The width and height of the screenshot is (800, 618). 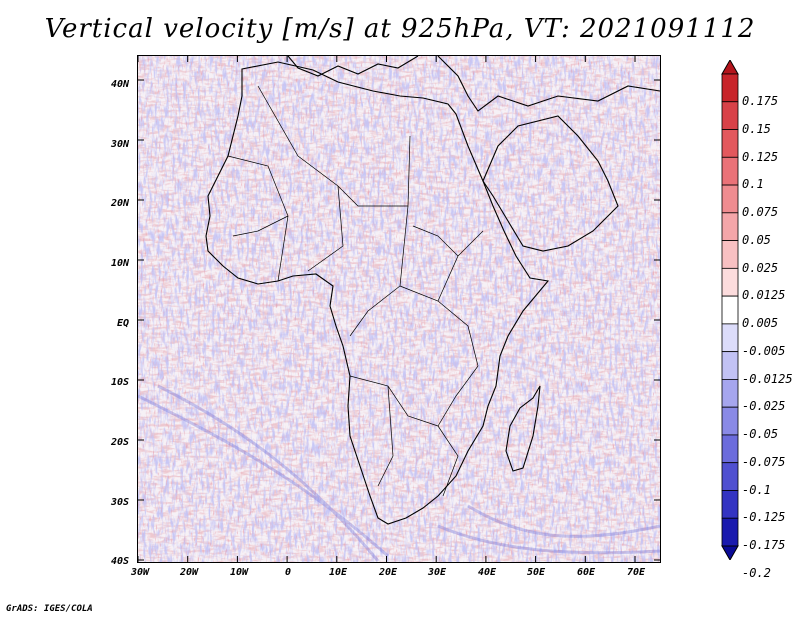 What do you see at coordinates (338, 572) in the screenshot?
I see `lon-label-10e: 10E` at bounding box center [338, 572].